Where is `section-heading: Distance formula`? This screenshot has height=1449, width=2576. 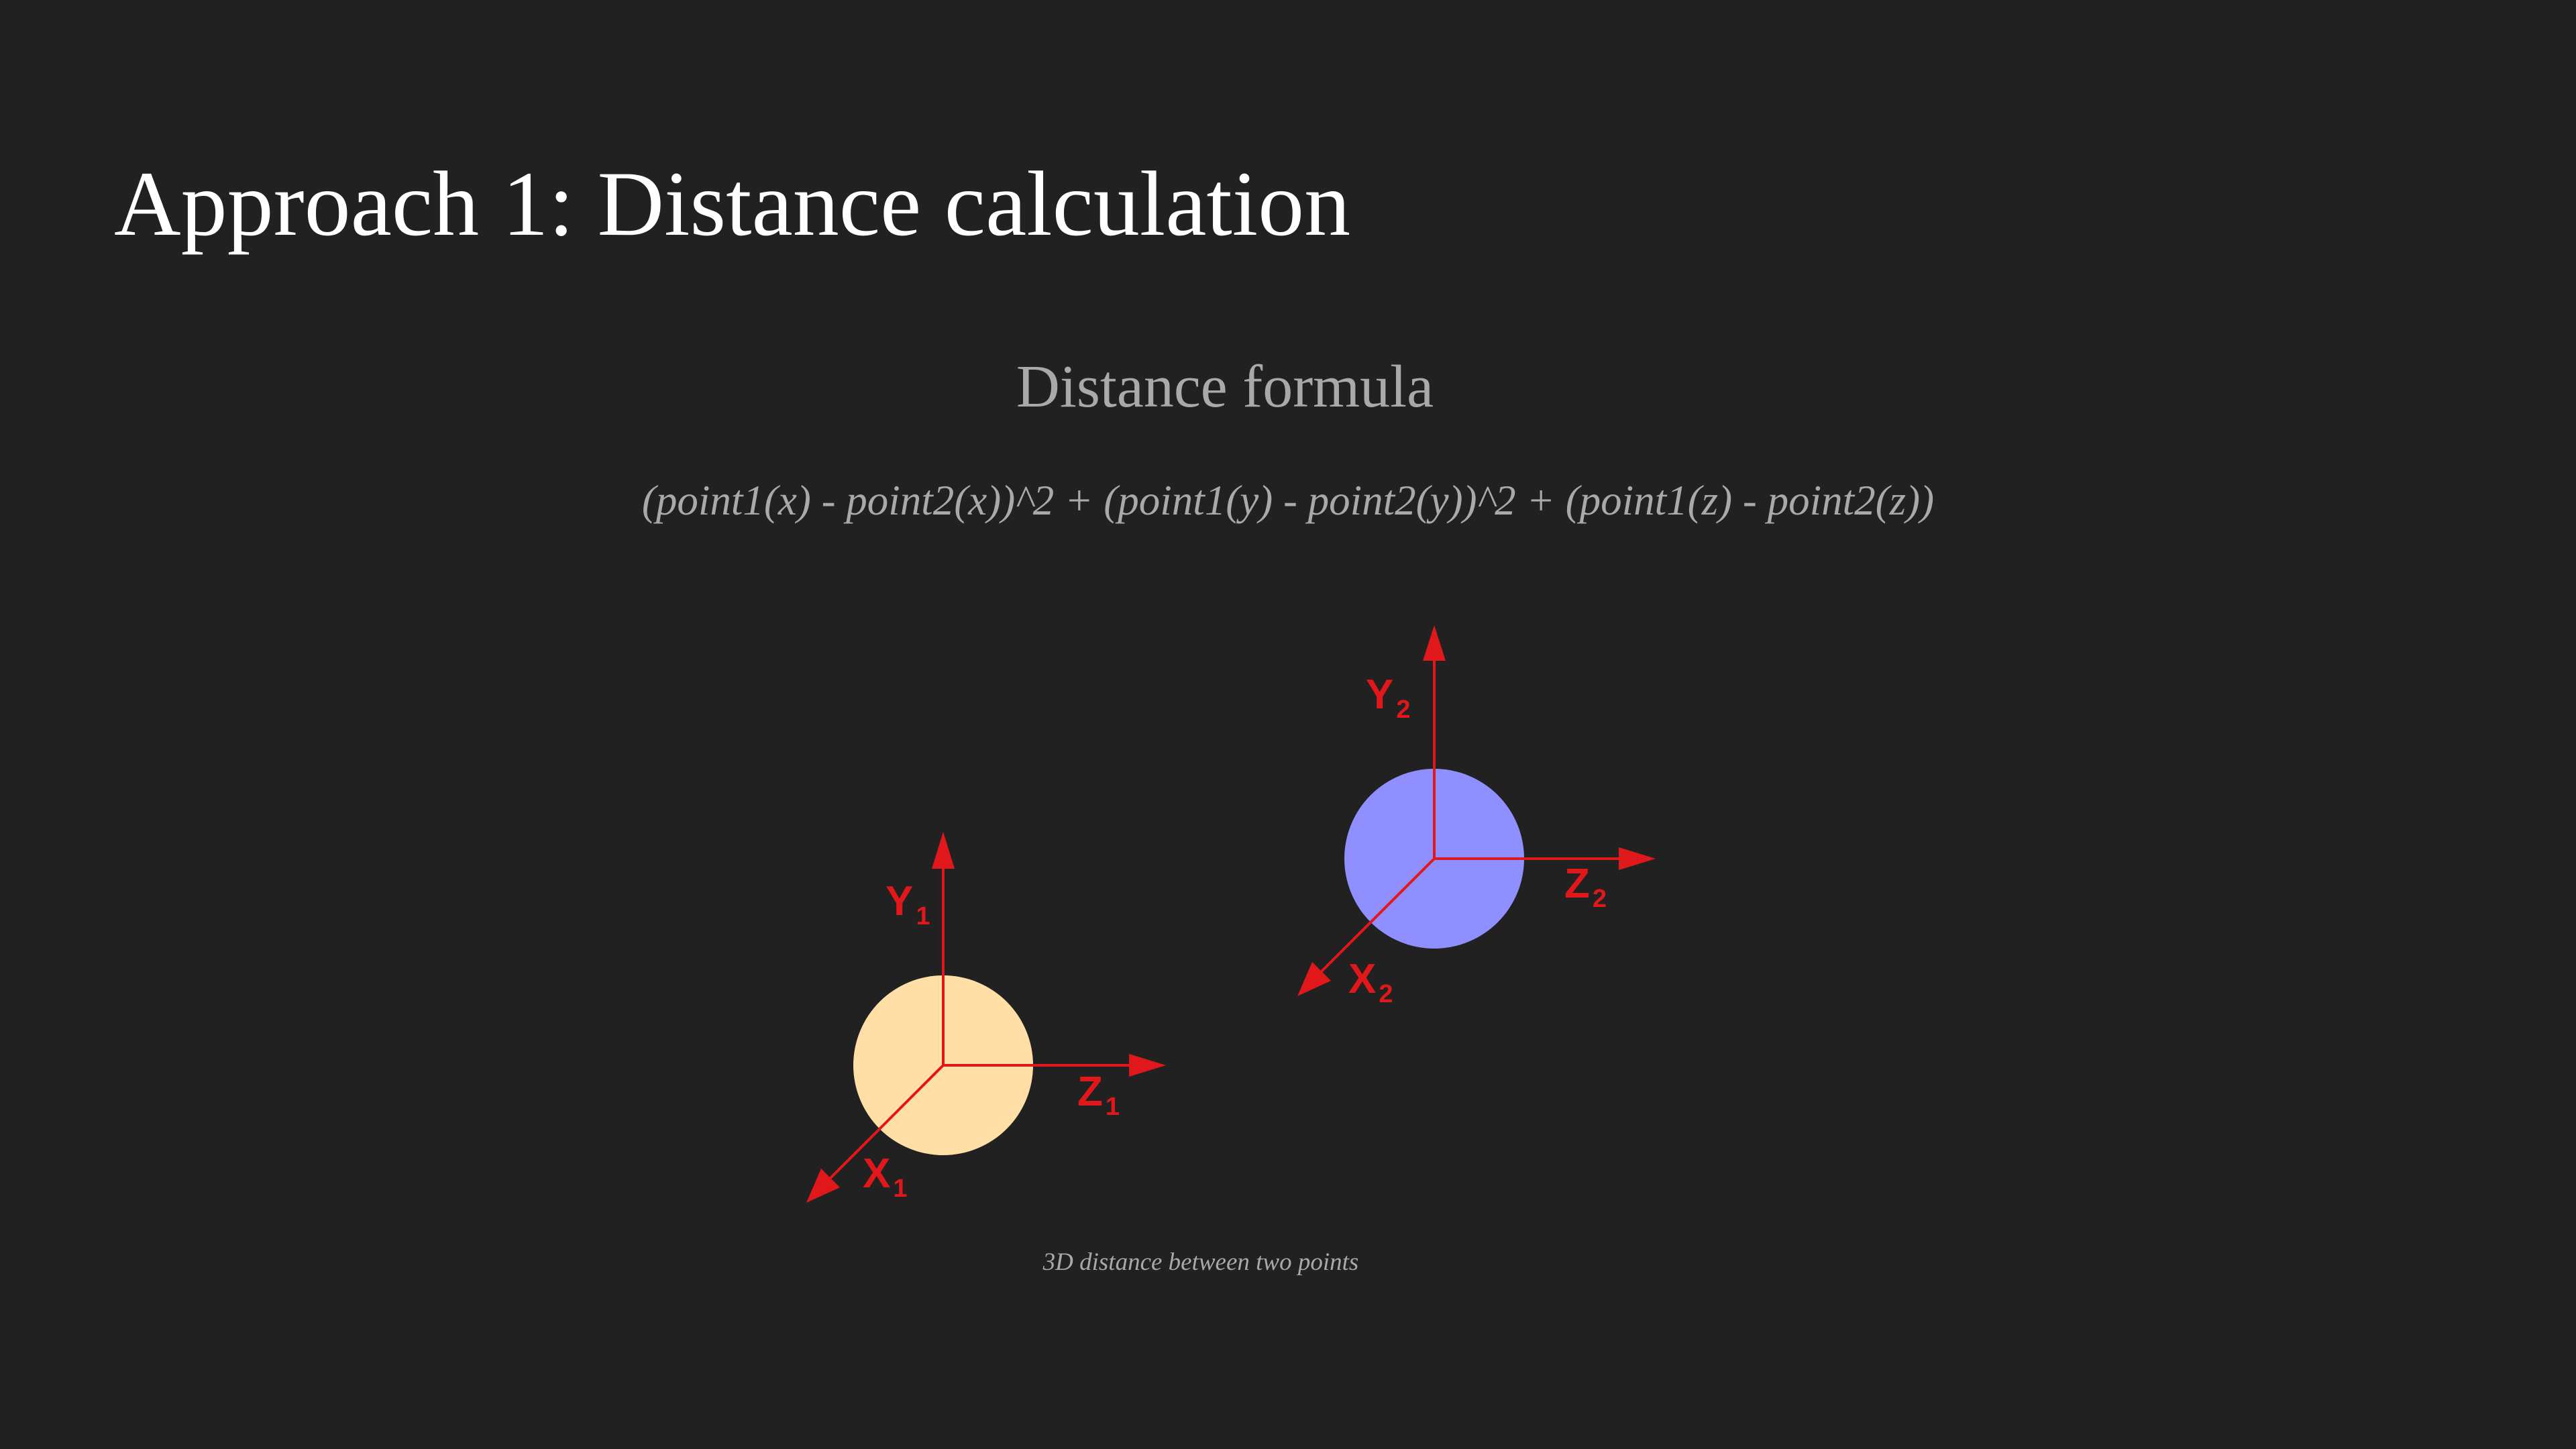 section-heading: Distance formula is located at coordinates (1225, 387).